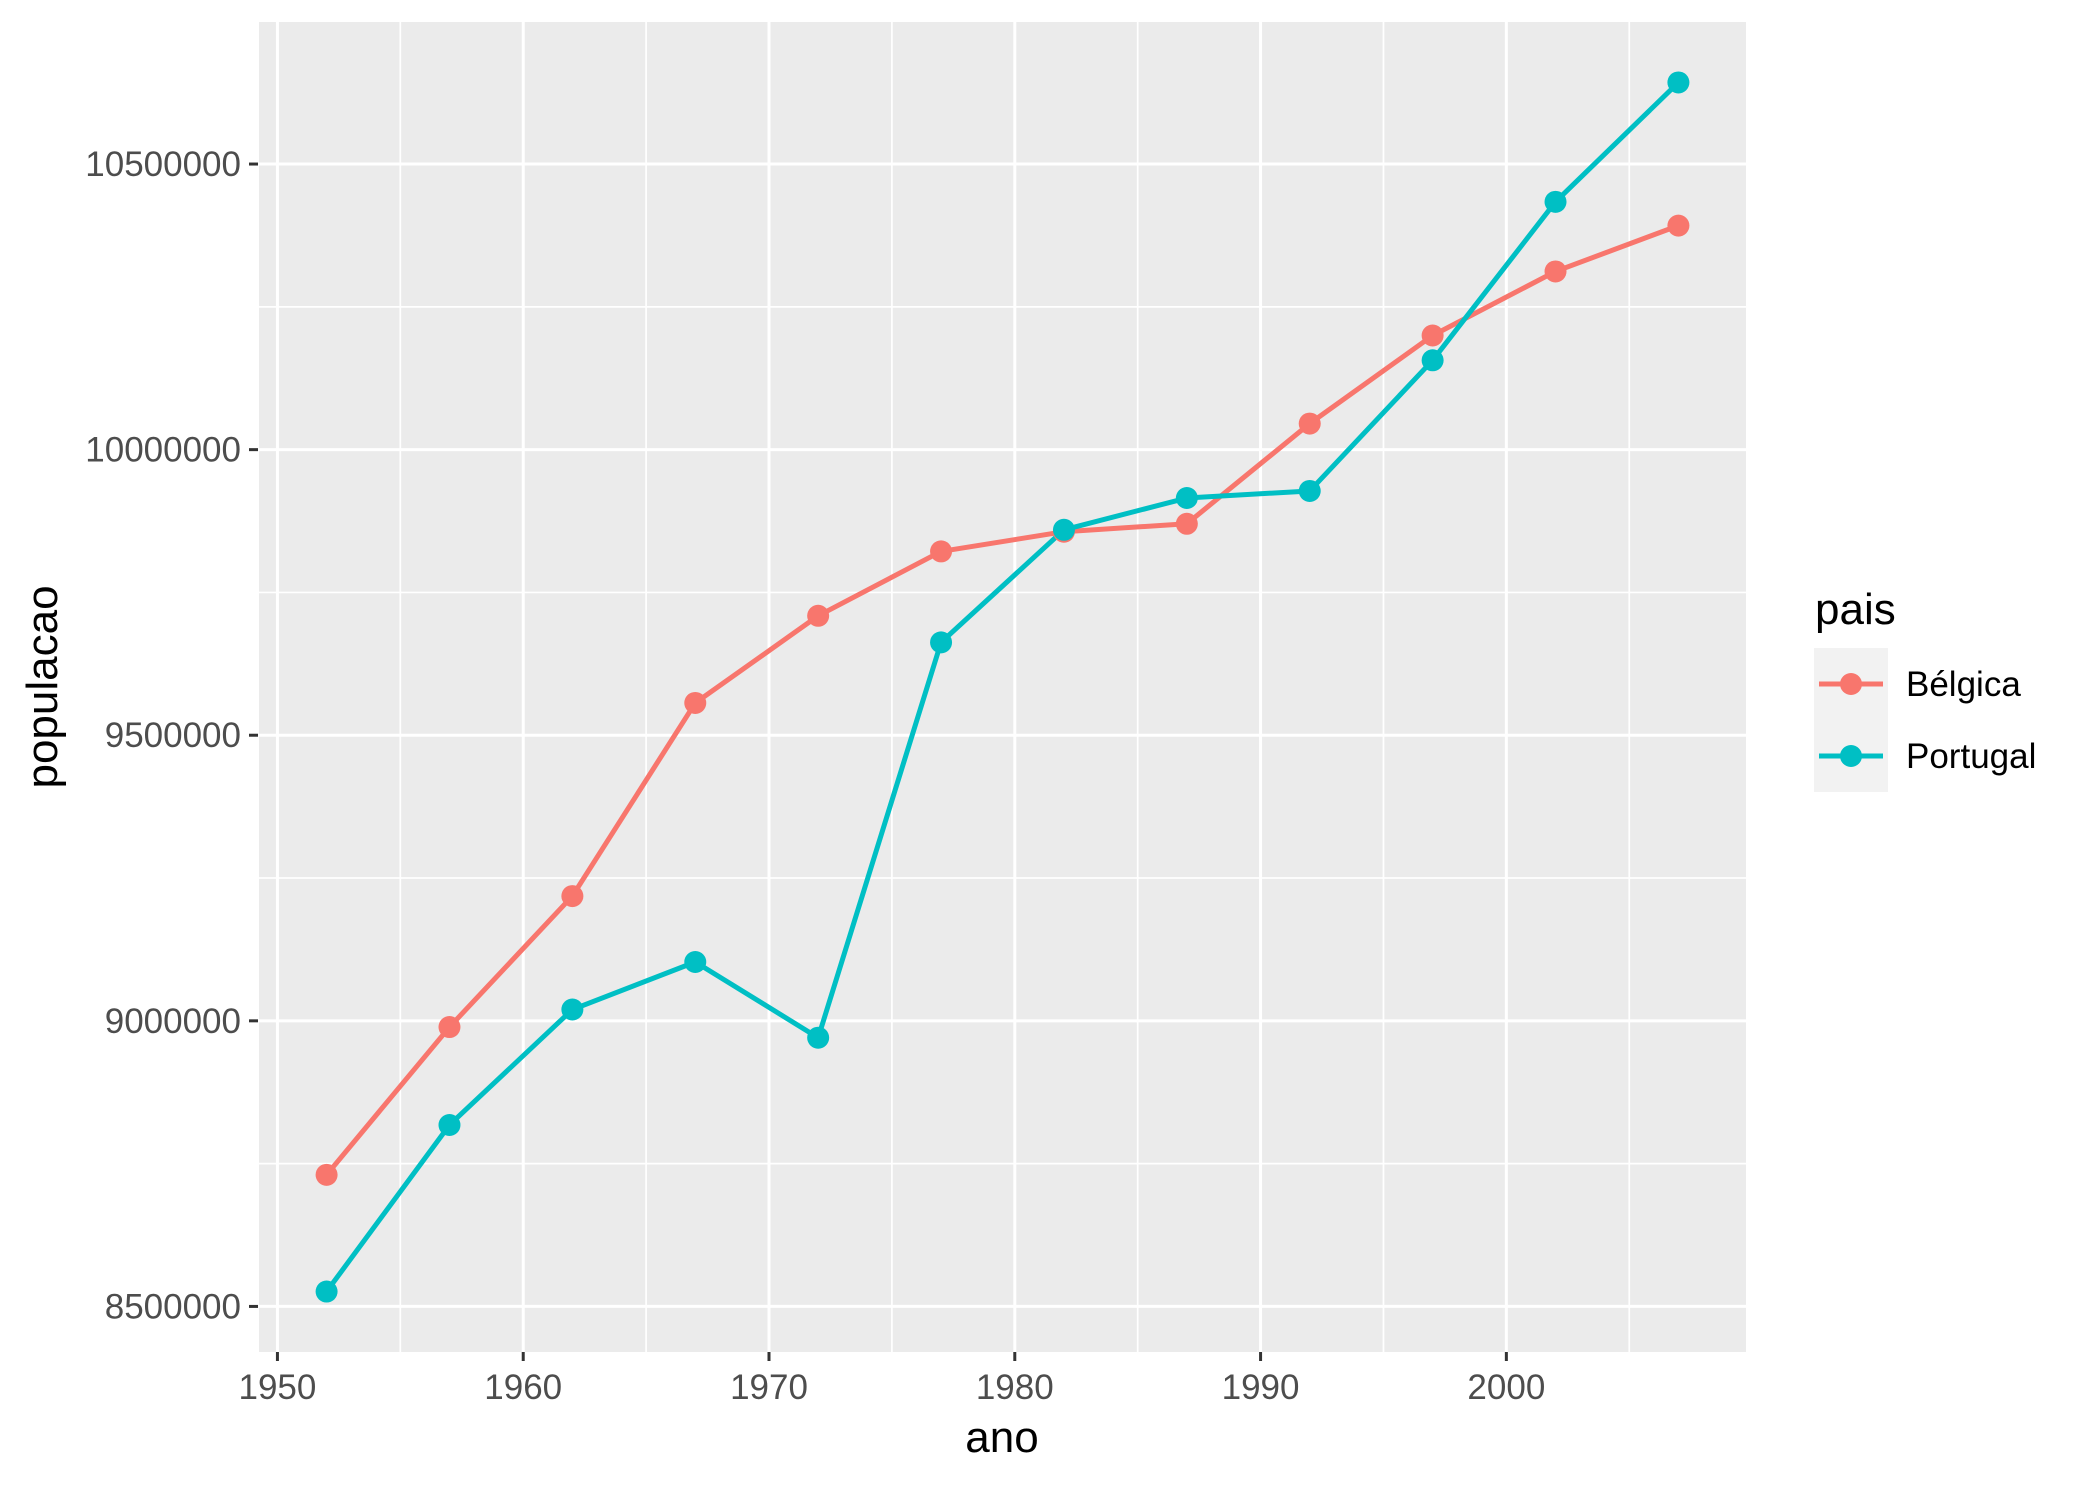 This screenshot has height=1487, width=2090. What do you see at coordinates (1506, 1387) in the screenshot?
I see `x-tick-label: 2000` at bounding box center [1506, 1387].